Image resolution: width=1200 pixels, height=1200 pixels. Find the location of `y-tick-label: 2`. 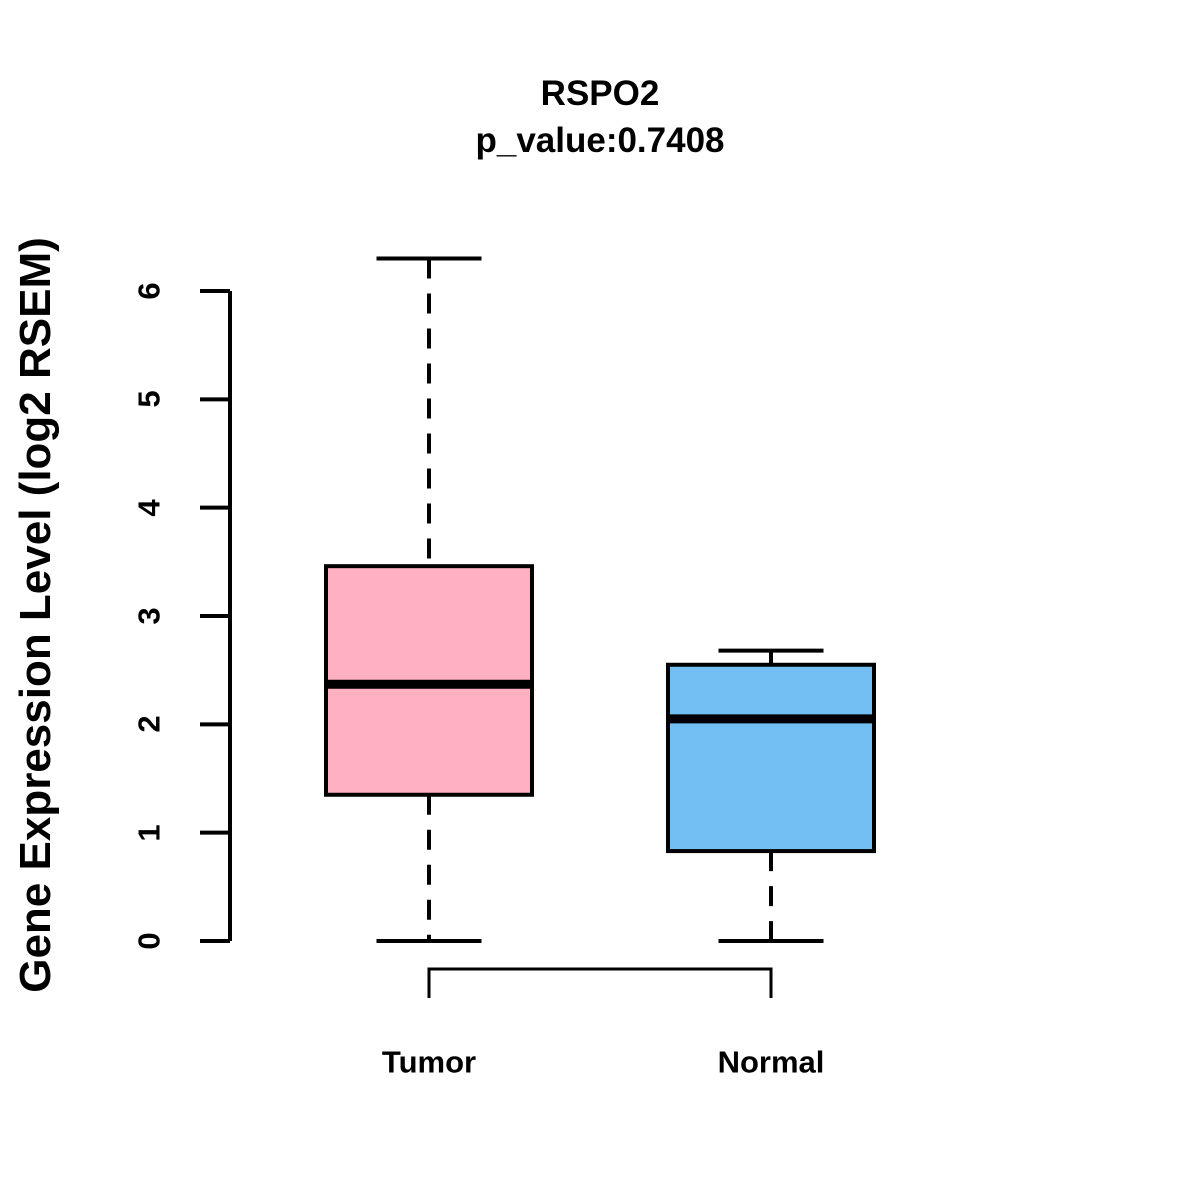

y-tick-label: 2 is located at coordinates (149, 724).